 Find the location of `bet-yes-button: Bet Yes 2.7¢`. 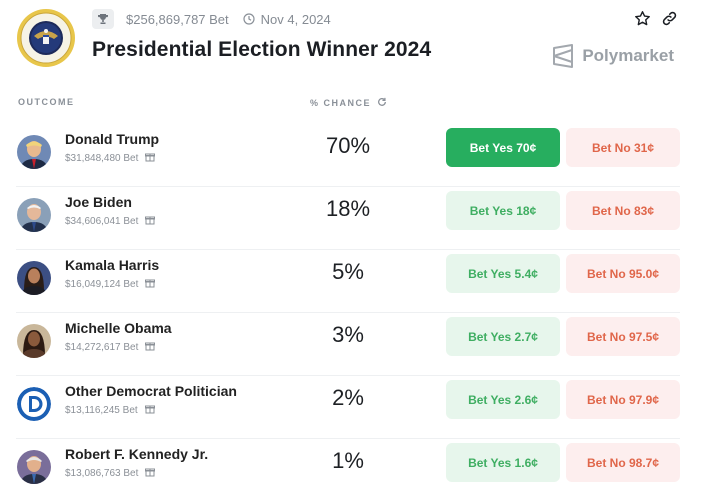

bet-yes-button: Bet Yes 2.7¢ is located at coordinates (503, 336).